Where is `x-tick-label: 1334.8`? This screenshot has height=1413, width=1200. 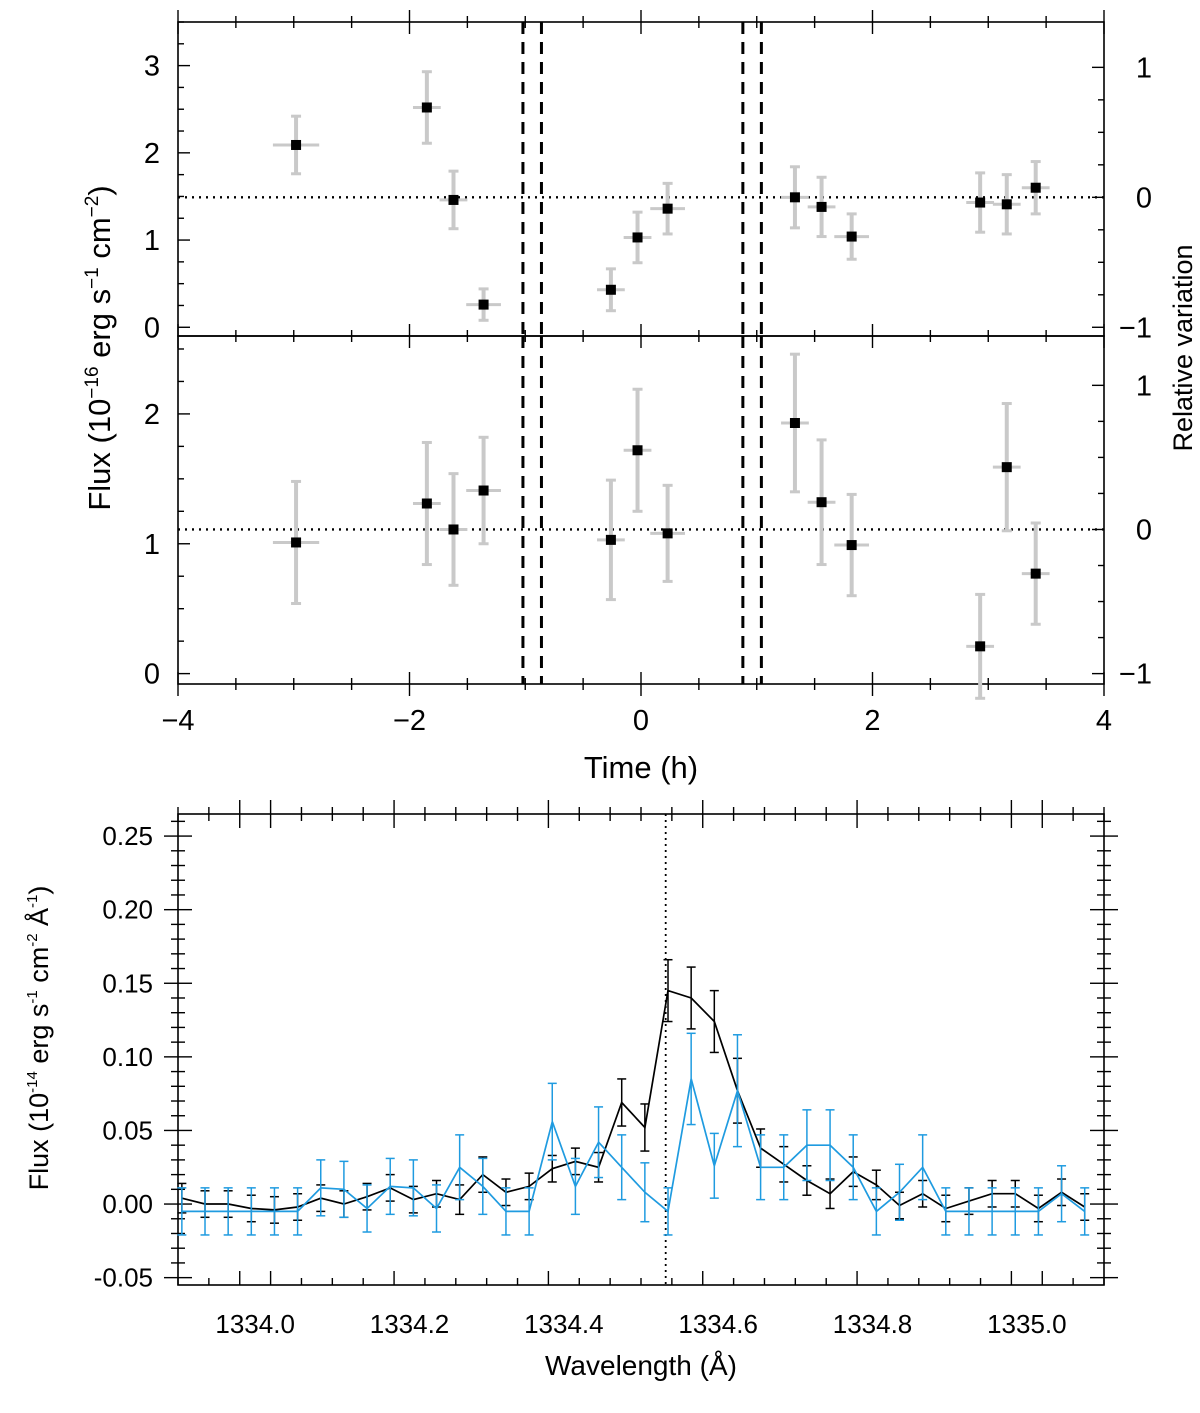
x-tick-label: 1334.8 is located at coordinates (873, 1324).